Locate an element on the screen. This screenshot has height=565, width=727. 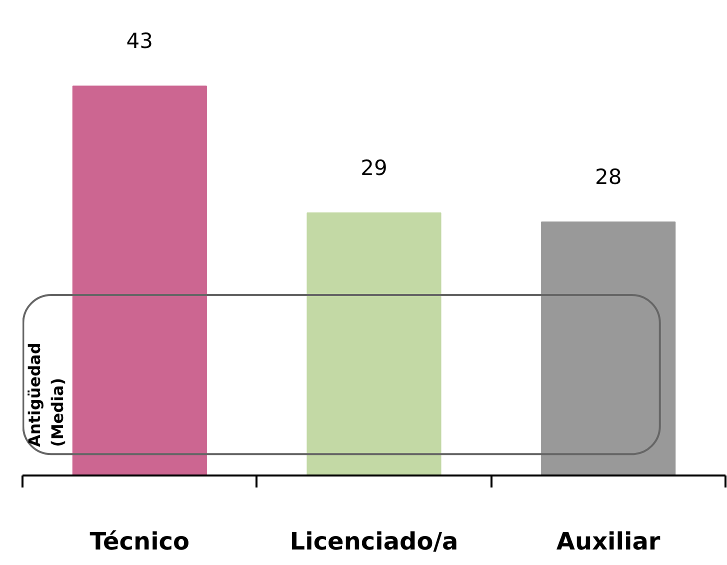
data-label: 43 is located at coordinates (140, 41).